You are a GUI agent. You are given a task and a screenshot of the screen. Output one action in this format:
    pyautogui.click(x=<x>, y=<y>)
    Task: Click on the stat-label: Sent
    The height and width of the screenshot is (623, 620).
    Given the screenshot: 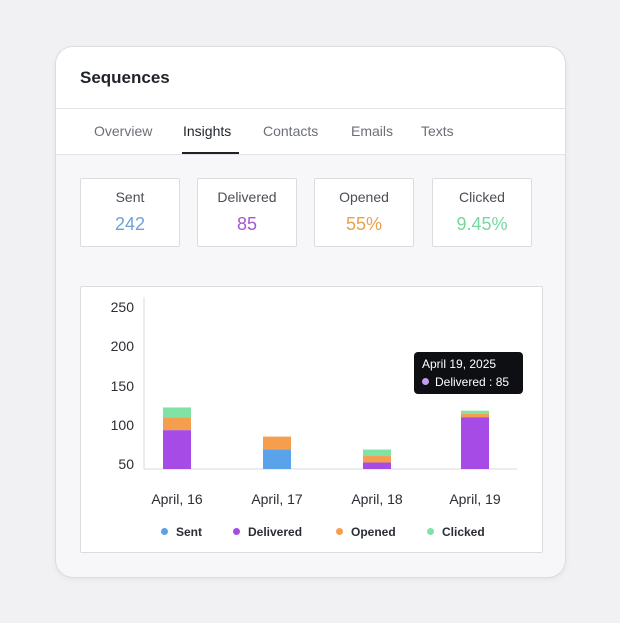 What is the action you would take?
    pyautogui.click(x=130, y=197)
    